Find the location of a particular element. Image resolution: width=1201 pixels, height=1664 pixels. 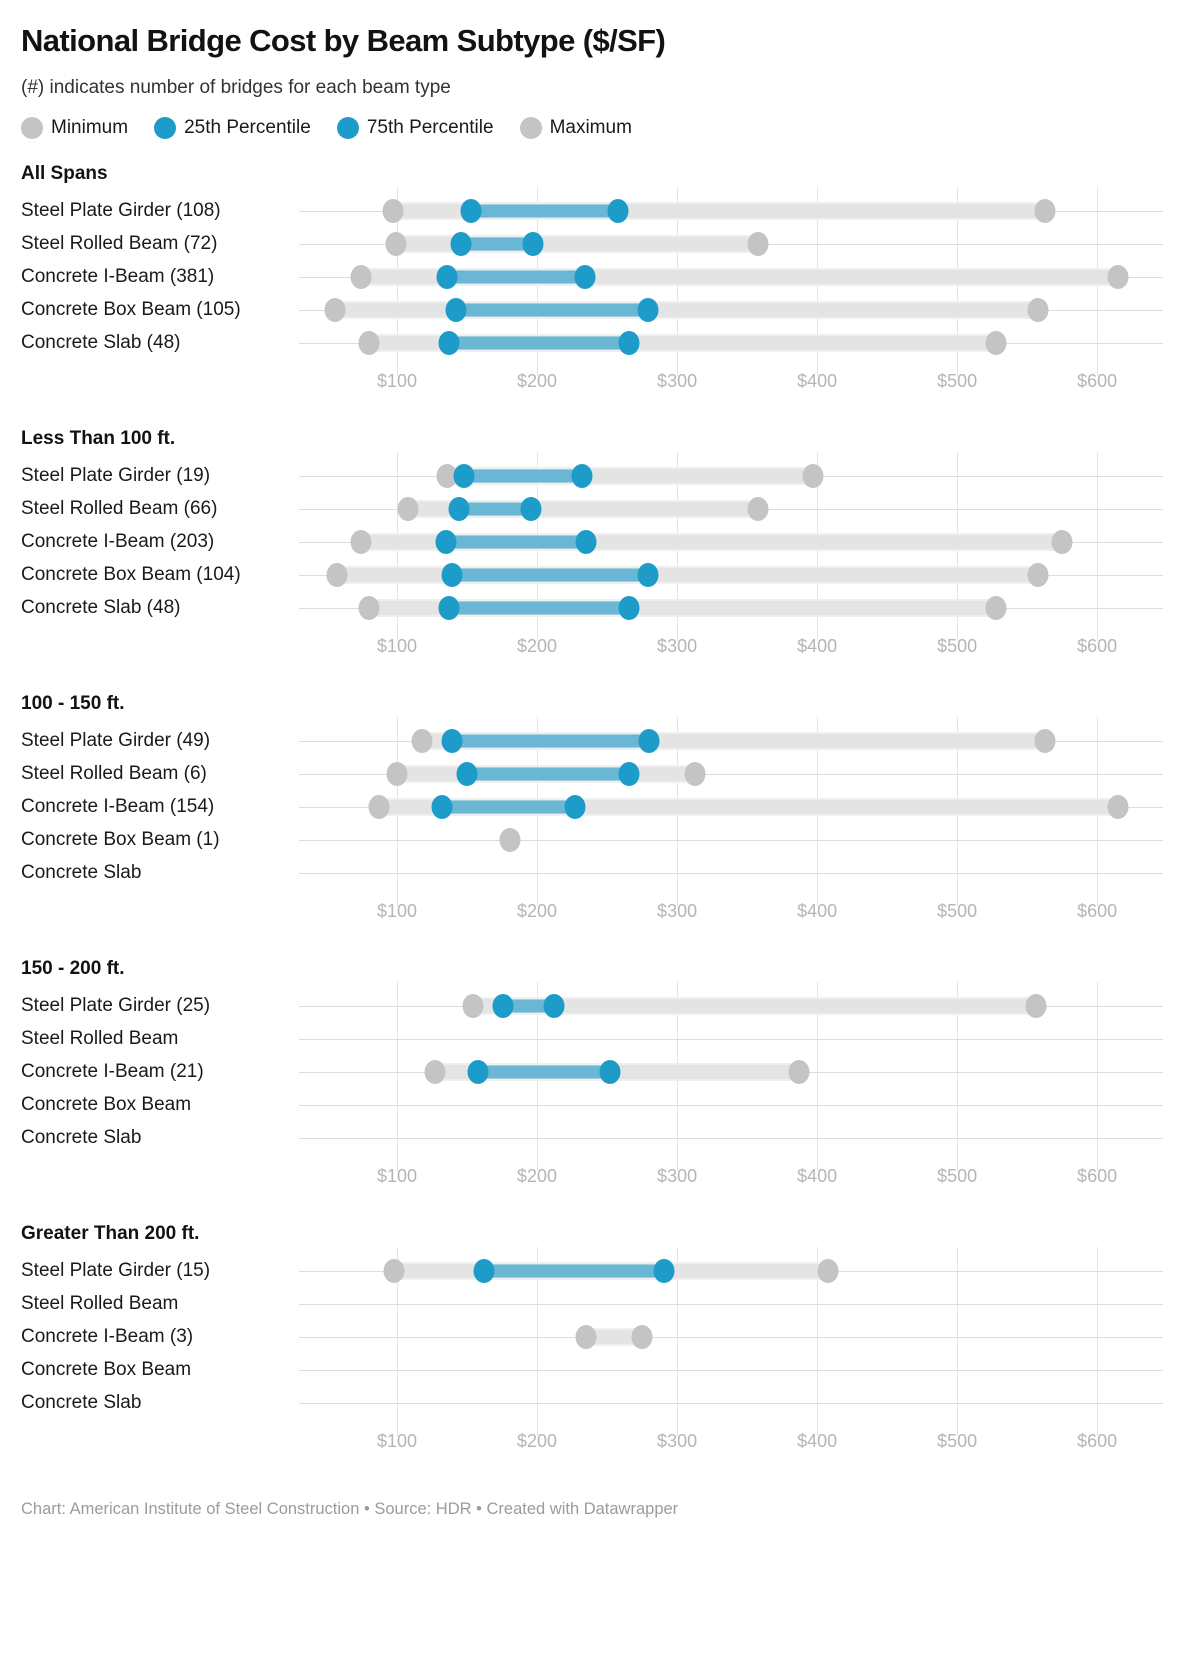

axis-tick-label: $200 is located at coordinates (537, 1440).